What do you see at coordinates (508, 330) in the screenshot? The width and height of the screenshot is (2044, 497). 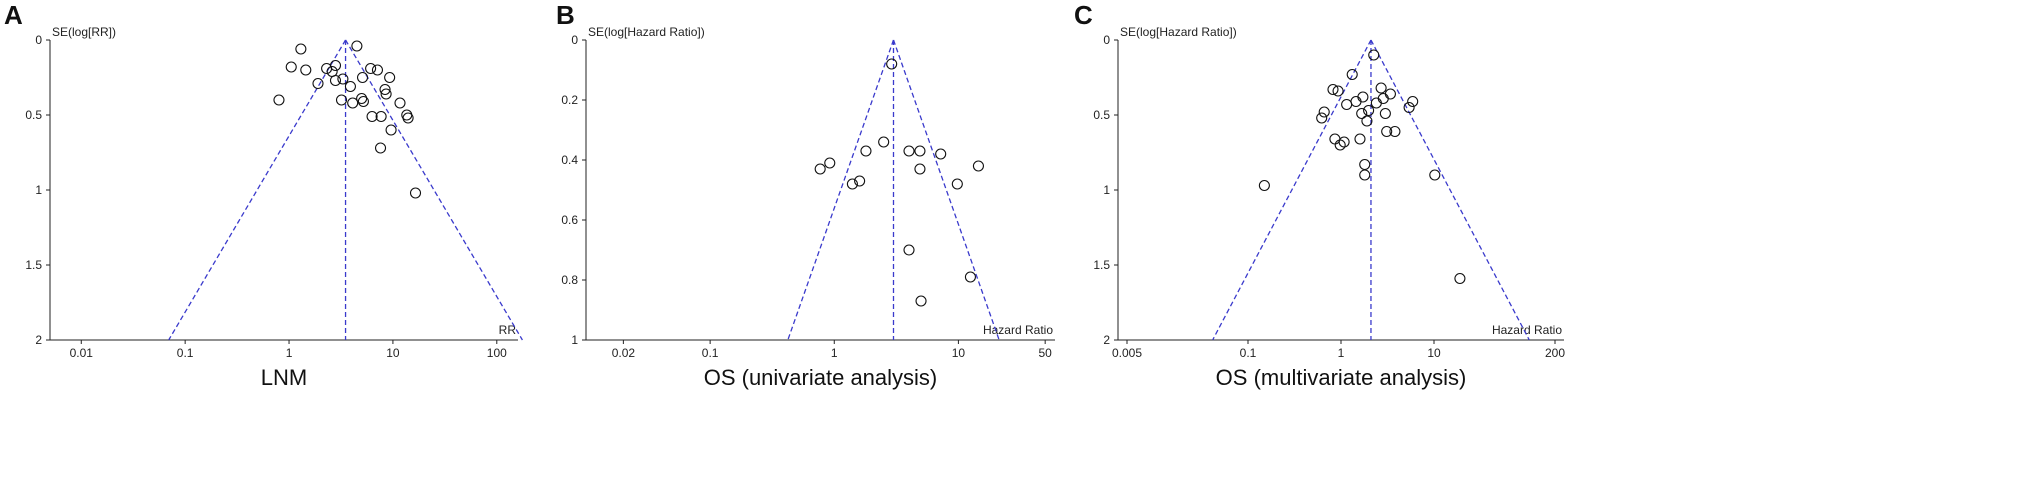 I see `x-axis-scale-label: RR` at bounding box center [508, 330].